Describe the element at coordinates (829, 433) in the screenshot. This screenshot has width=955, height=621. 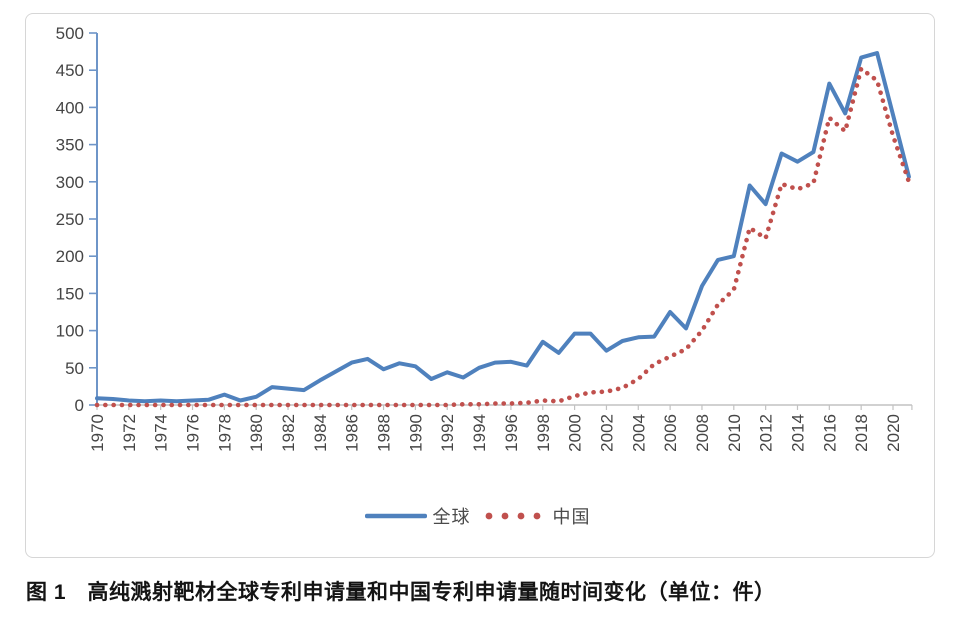
I see `x-tick-label: 2016` at that location.